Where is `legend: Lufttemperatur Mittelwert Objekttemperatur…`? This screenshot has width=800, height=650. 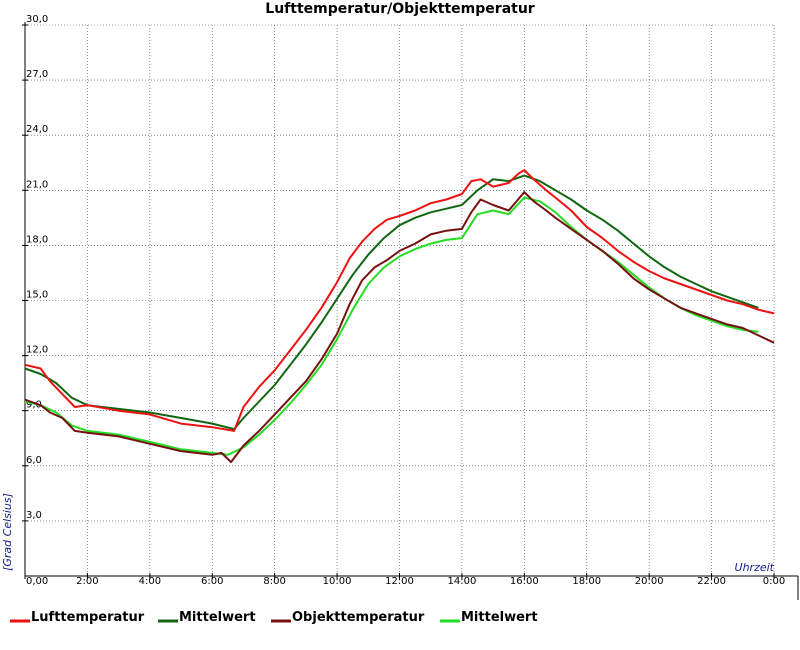
legend: Lufttemperatur Mittelwert Objekttemperatur… is located at coordinates (274, 617).